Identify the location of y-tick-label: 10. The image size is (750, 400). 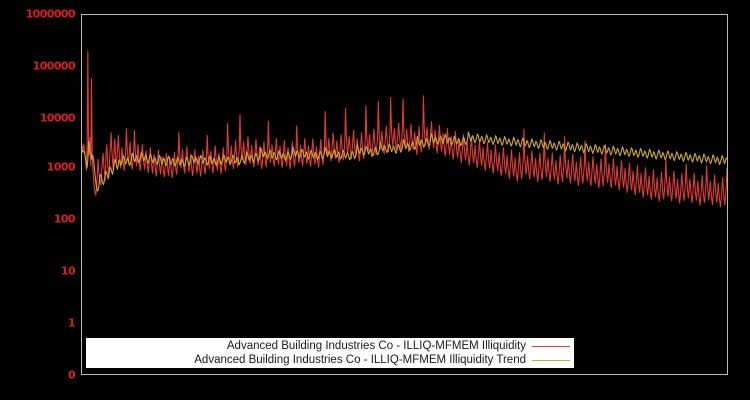
(68, 271).